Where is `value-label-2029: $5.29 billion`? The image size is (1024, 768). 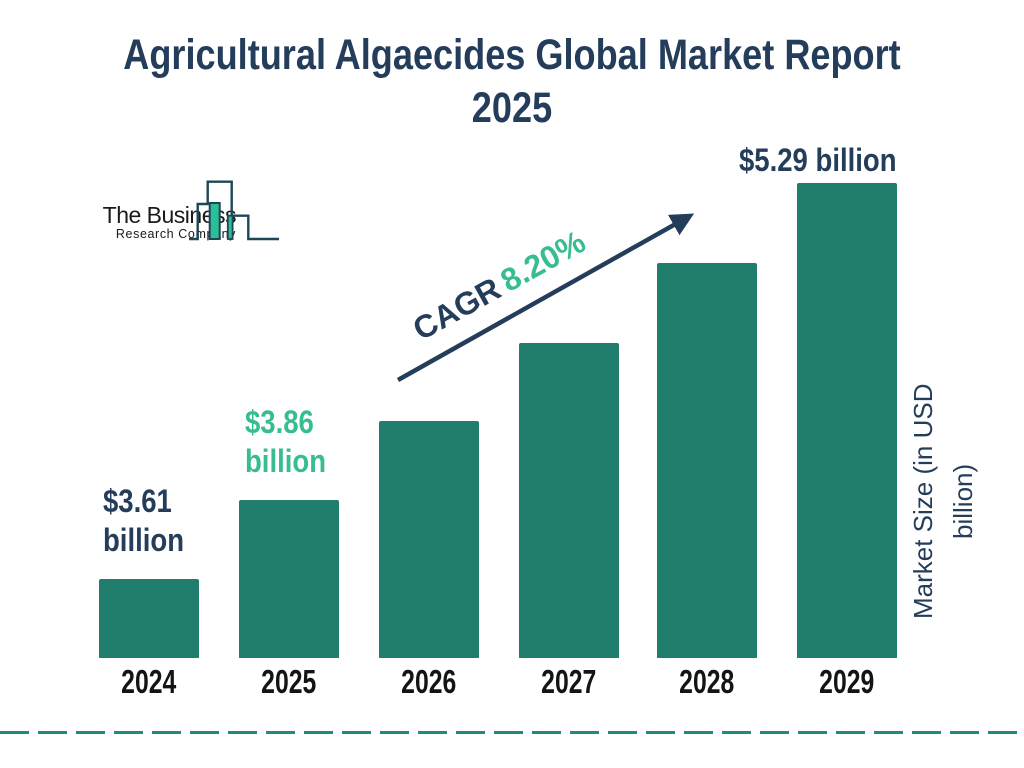 value-label-2029: $5.29 billion is located at coordinates (818, 160).